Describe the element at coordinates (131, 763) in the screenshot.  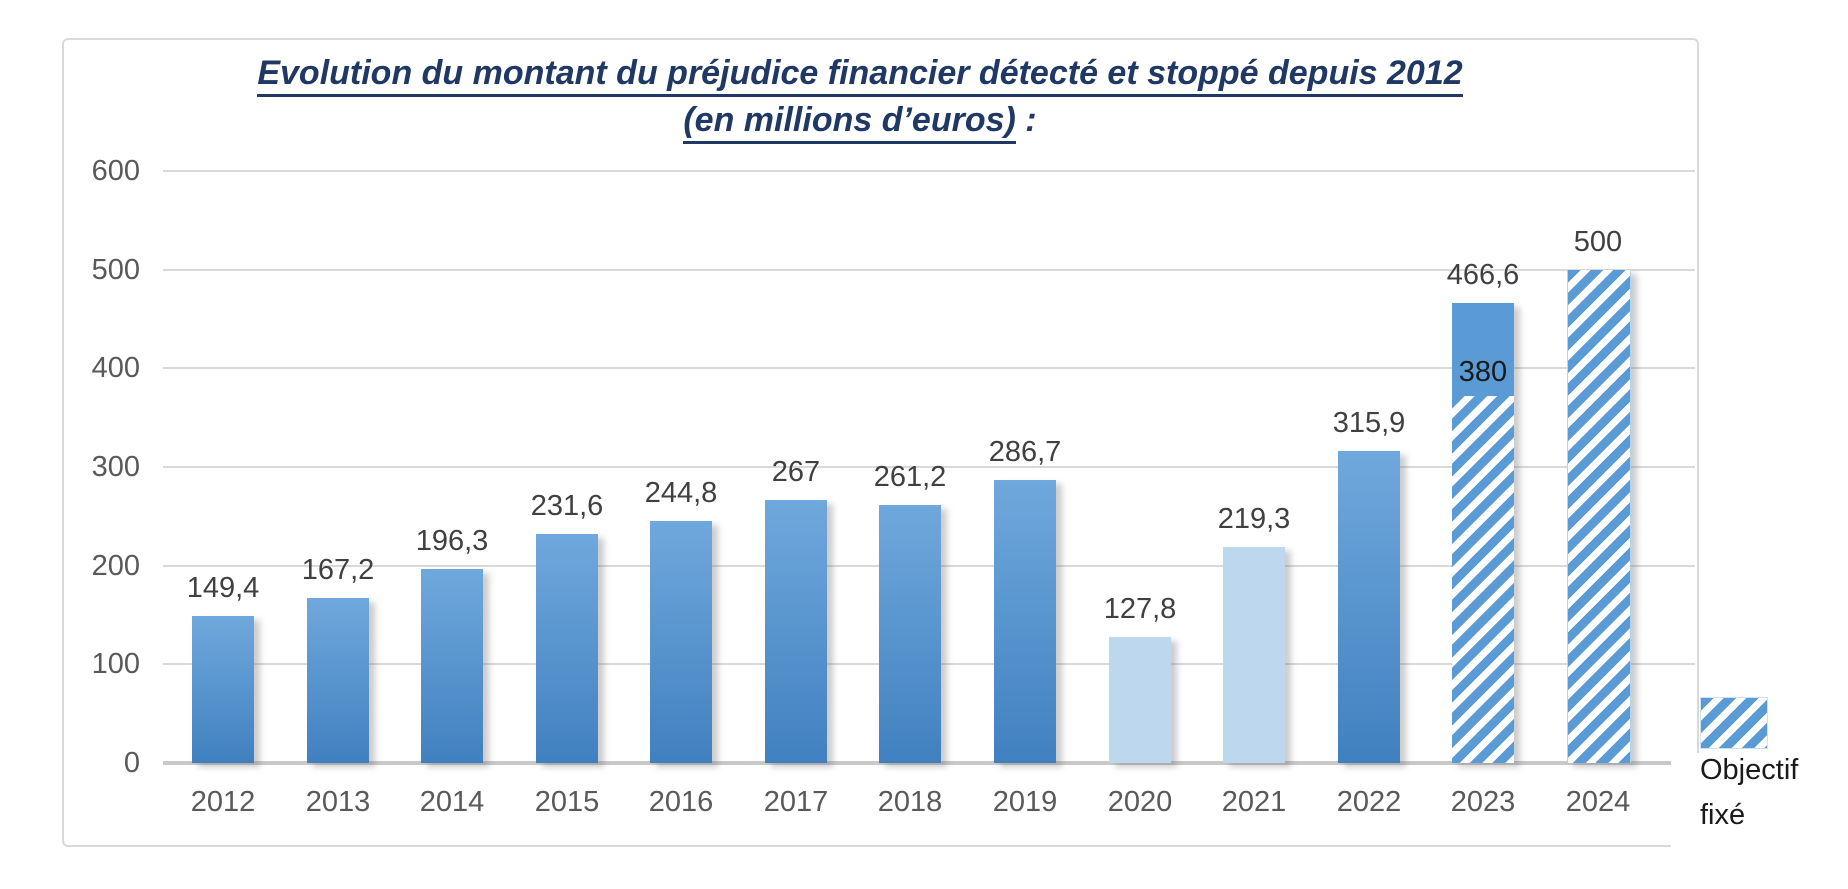
I see `y-axis-label-0: 0` at that location.